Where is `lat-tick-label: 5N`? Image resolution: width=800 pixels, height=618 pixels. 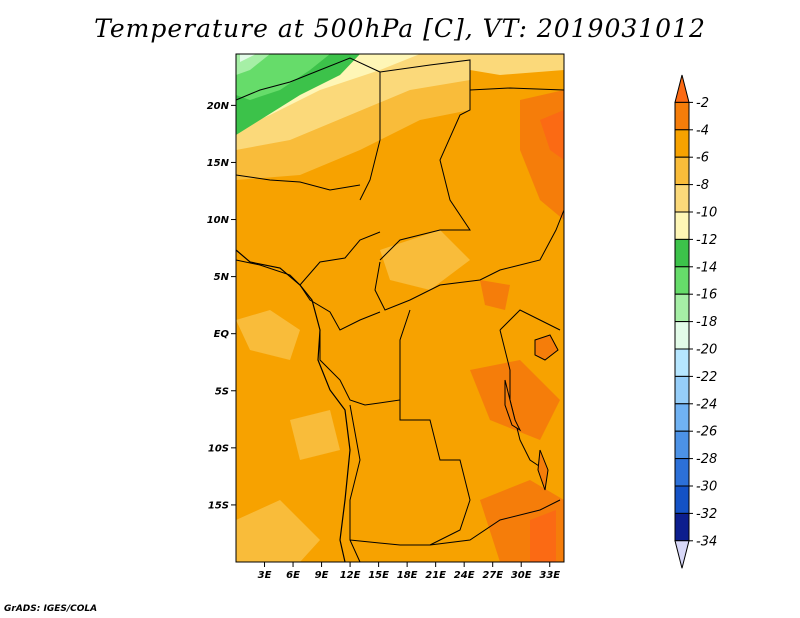 lat-tick-label: 5N is located at coordinates (222, 277).